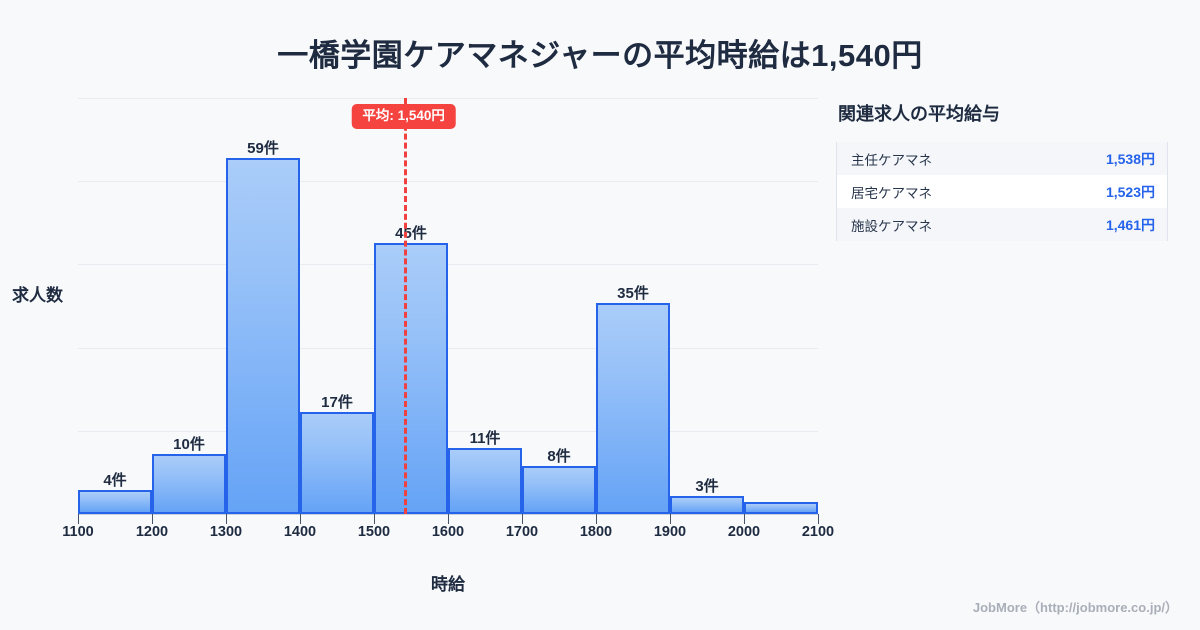 This screenshot has height=630, width=1200. Describe the element at coordinates (411, 233) in the screenshot. I see `bar-value-label: 45件` at that location.